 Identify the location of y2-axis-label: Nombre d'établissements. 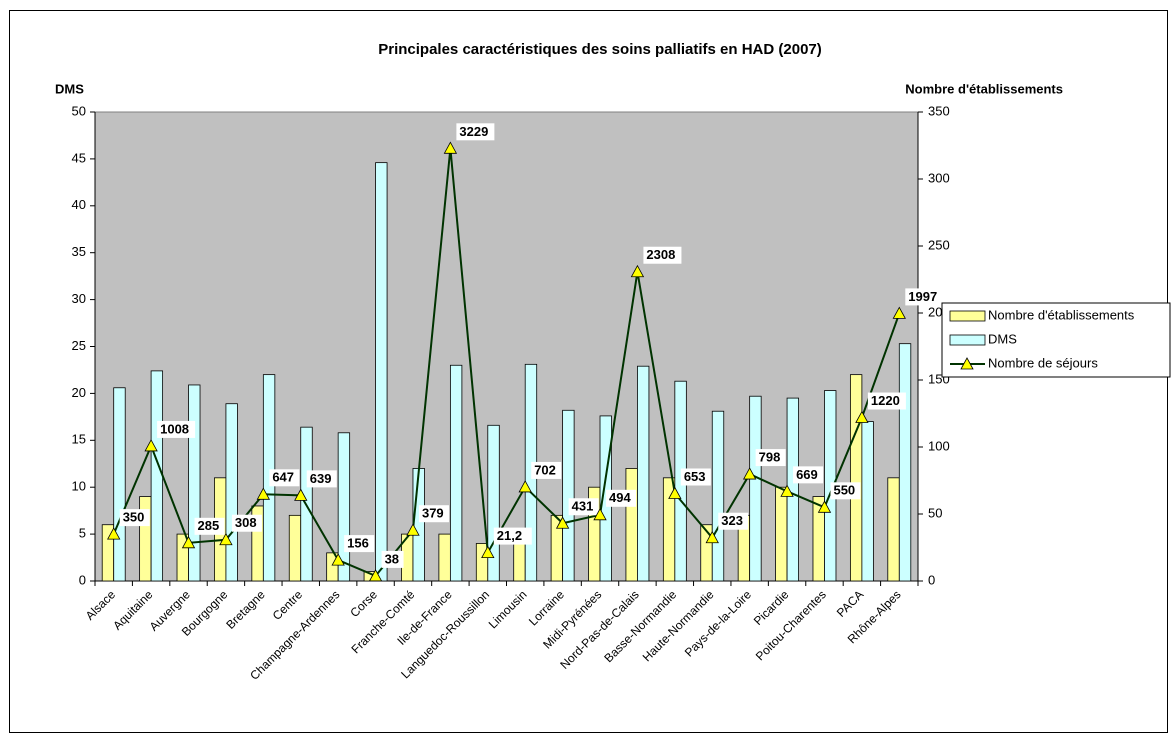
(984, 88).